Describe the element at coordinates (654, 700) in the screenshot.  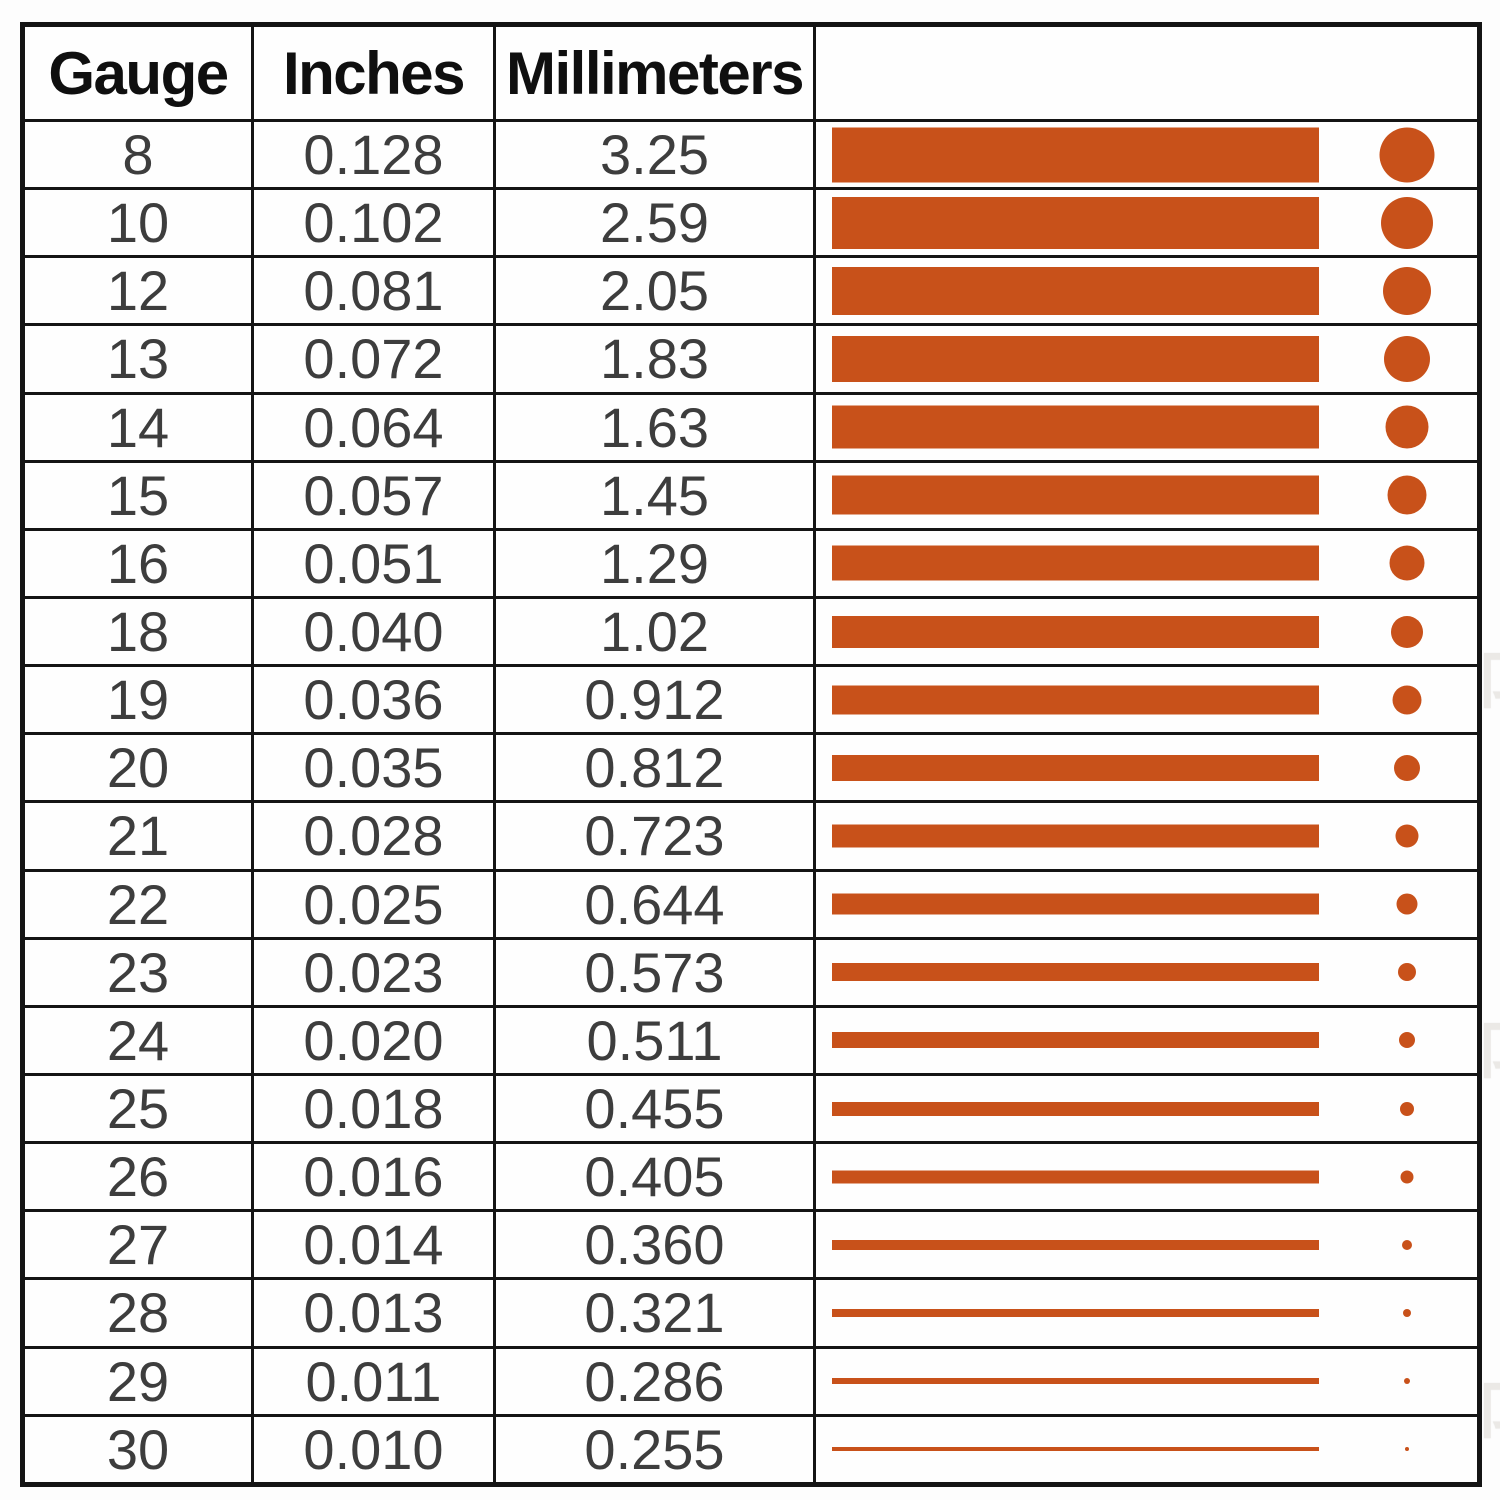
I see `cell-millimeters: 0.912` at that location.